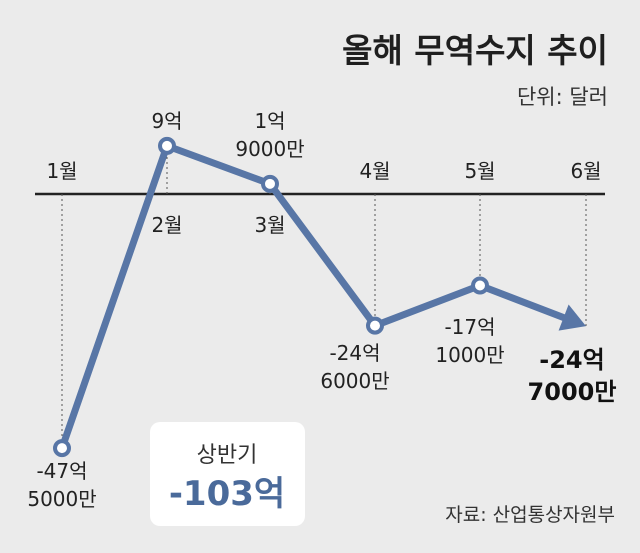 This screenshot has height=553, width=640. I want to click on value-label: 1000만, so click(469, 355).